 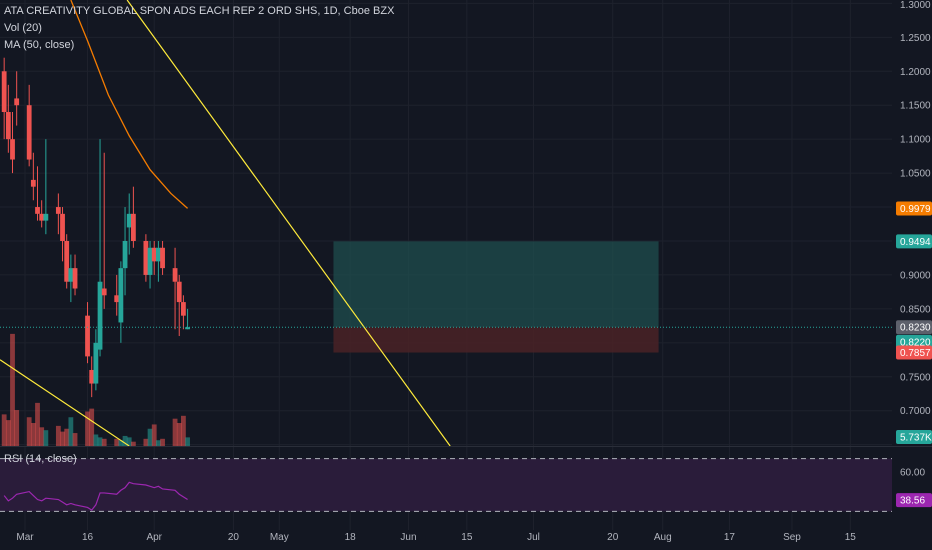 What do you see at coordinates (915, 411) in the screenshot?
I see `price-tick-label: 0.7000` at bounding box center [915, 411].